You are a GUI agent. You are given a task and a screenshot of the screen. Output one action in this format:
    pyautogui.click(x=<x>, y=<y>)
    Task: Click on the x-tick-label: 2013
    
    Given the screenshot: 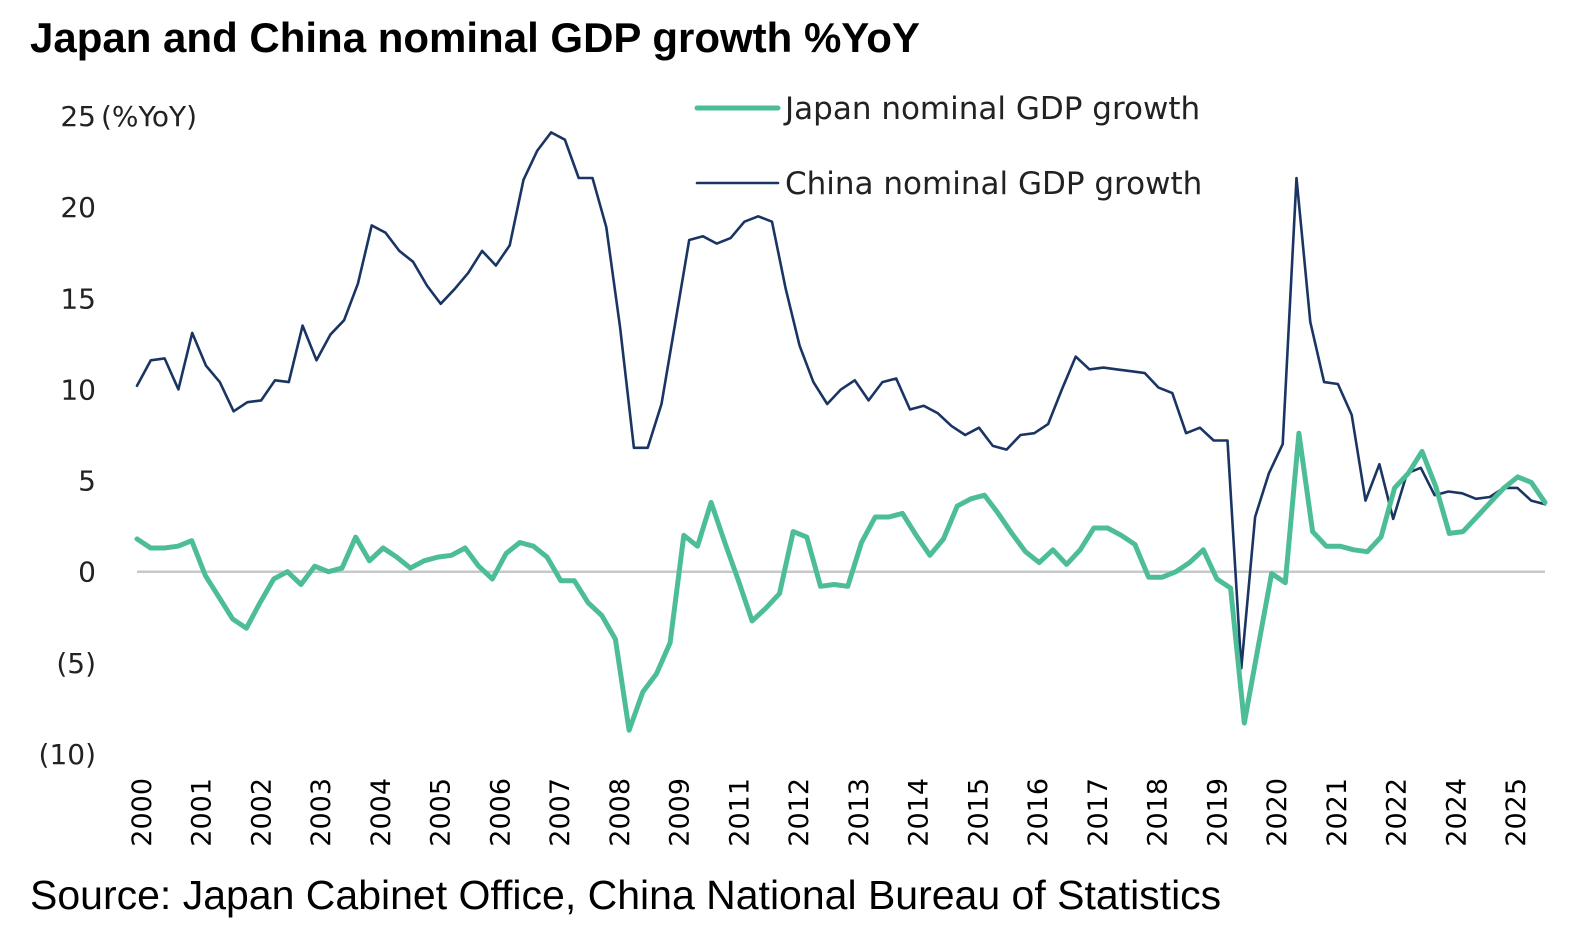 What is the action you would take?
    pyautogui.click(x=859, y=812)
    